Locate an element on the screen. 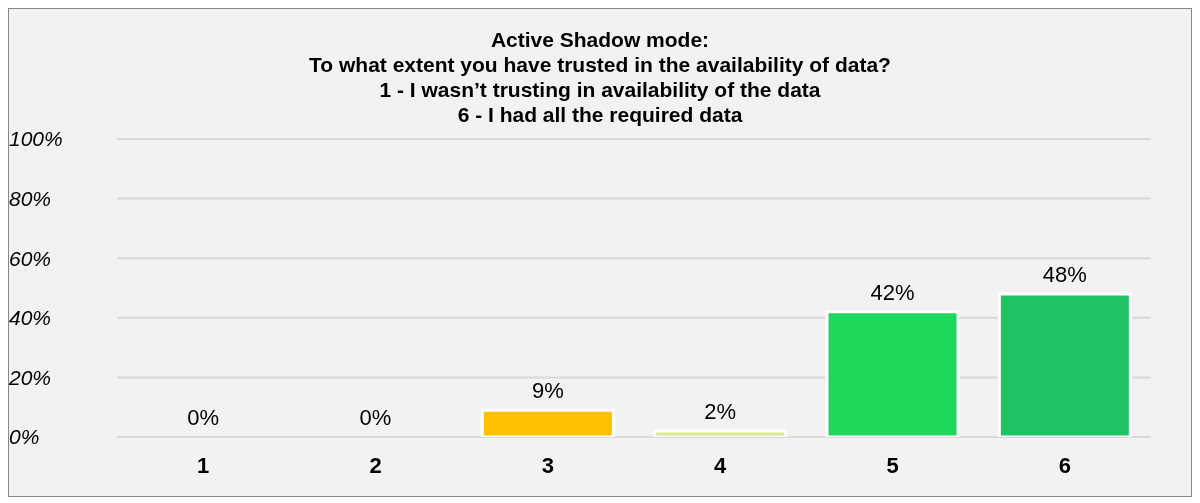 This screenshot has width=1200, height=503. data-label: 48% is located at coordinates (1064, 274).